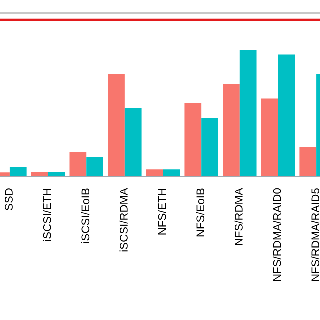 The height and width of the screenshot is (320, 320). I want to click on x-tick-label: iSCSI/ETH, so click(47, 215).